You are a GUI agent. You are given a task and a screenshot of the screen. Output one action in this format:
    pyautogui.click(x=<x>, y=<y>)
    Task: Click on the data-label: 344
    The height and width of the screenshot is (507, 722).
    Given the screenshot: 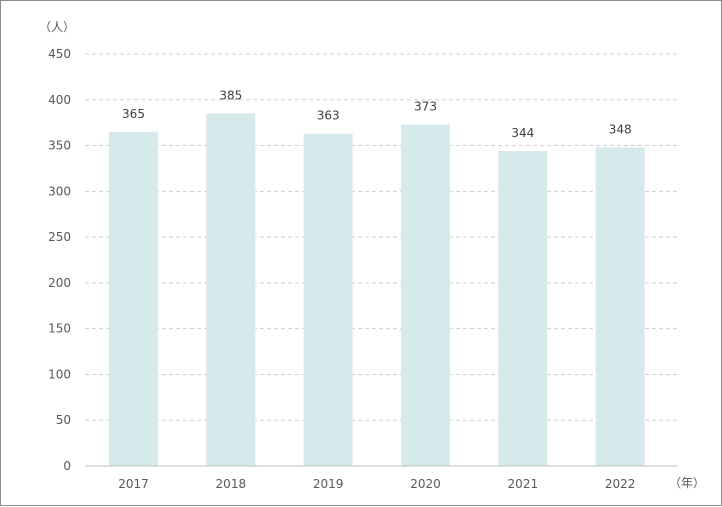 What is the action you would take?
    pyautogui.click(x=522, y=133)
    